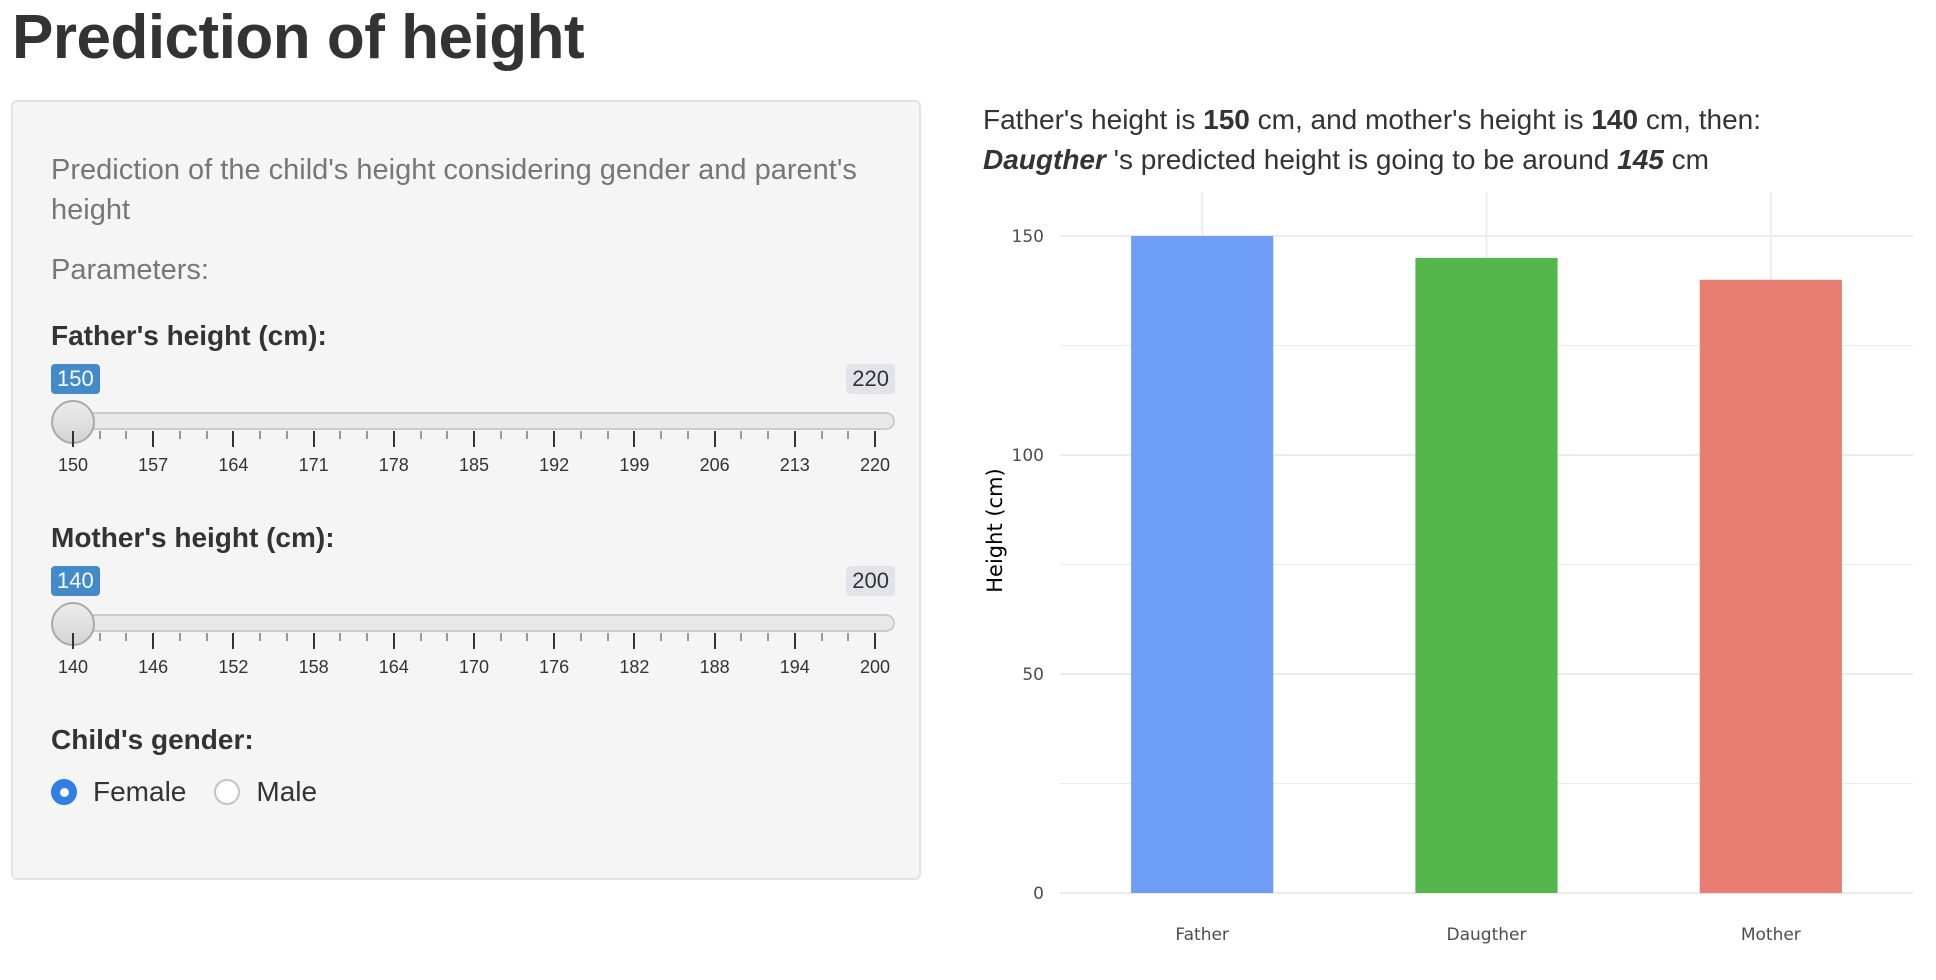  I want to click on mother-slider-tick-label: 146, so click(153, 667).